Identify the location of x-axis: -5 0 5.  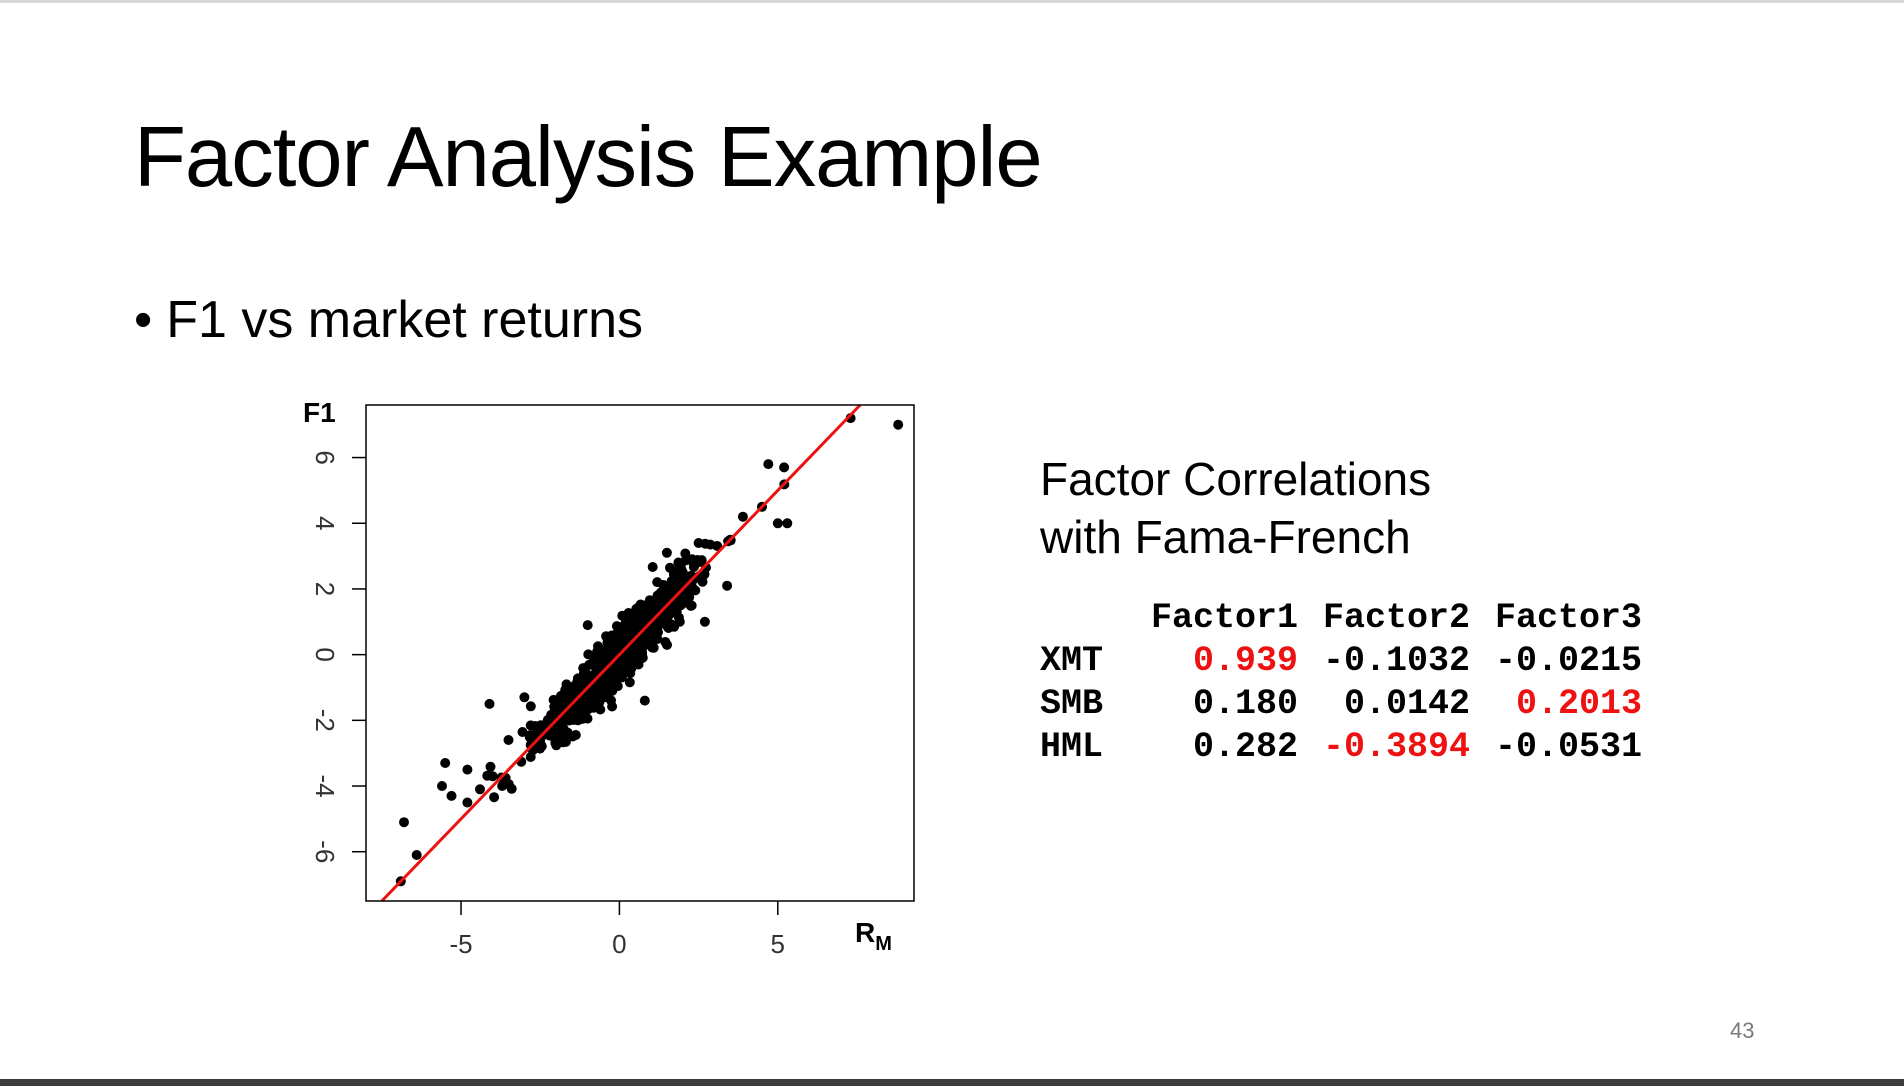
(617, 930).